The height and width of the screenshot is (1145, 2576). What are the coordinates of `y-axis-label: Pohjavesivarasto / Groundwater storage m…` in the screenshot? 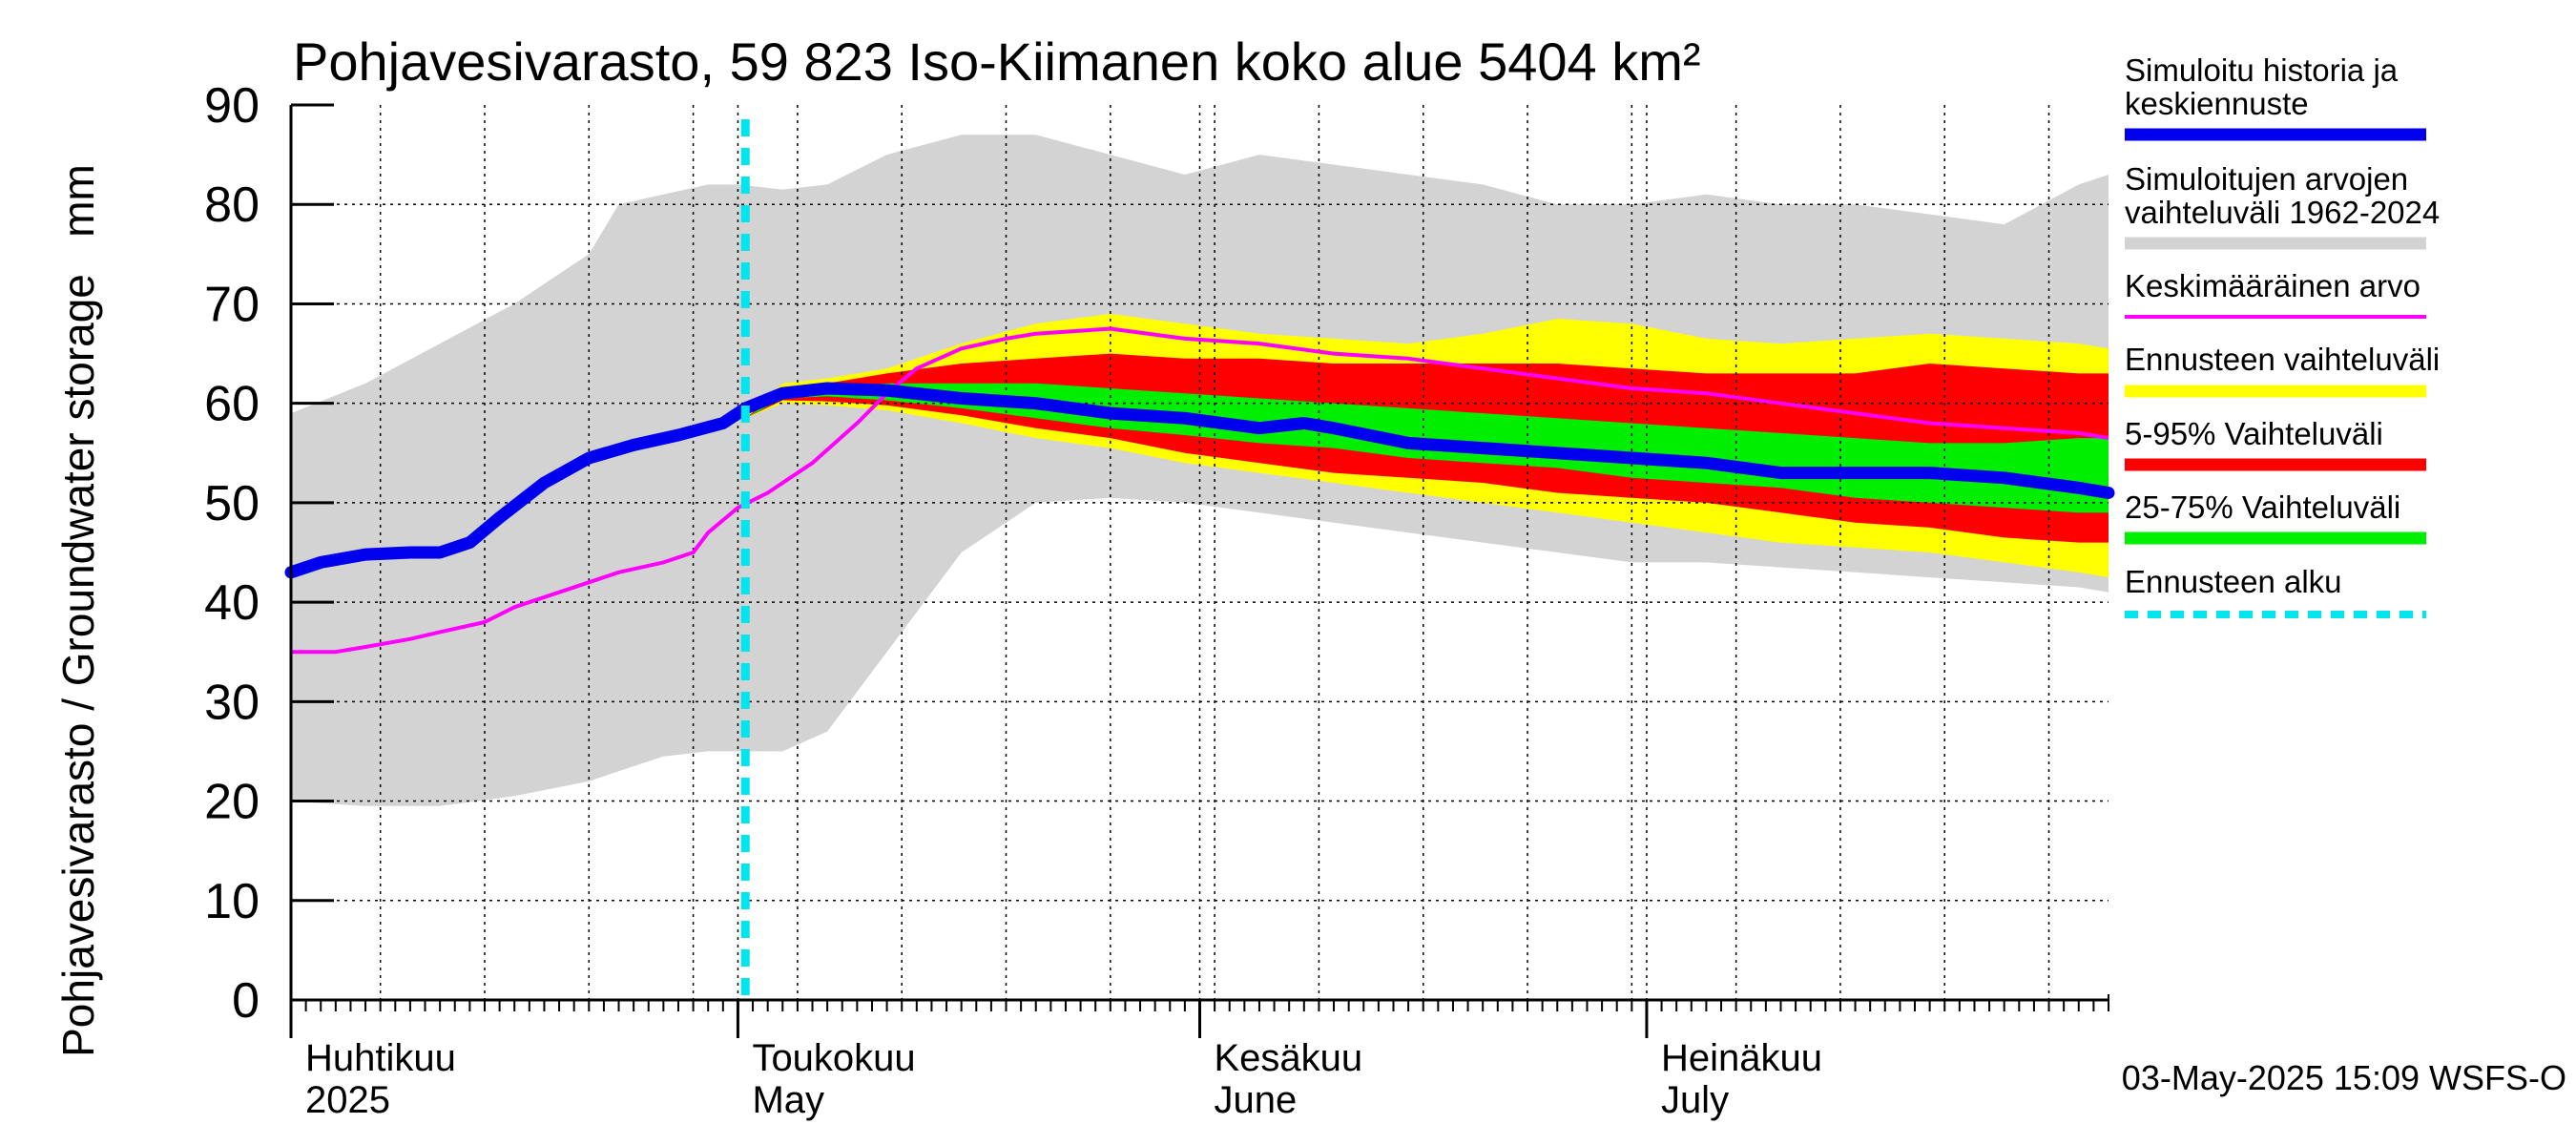 It's located at (78, 611).